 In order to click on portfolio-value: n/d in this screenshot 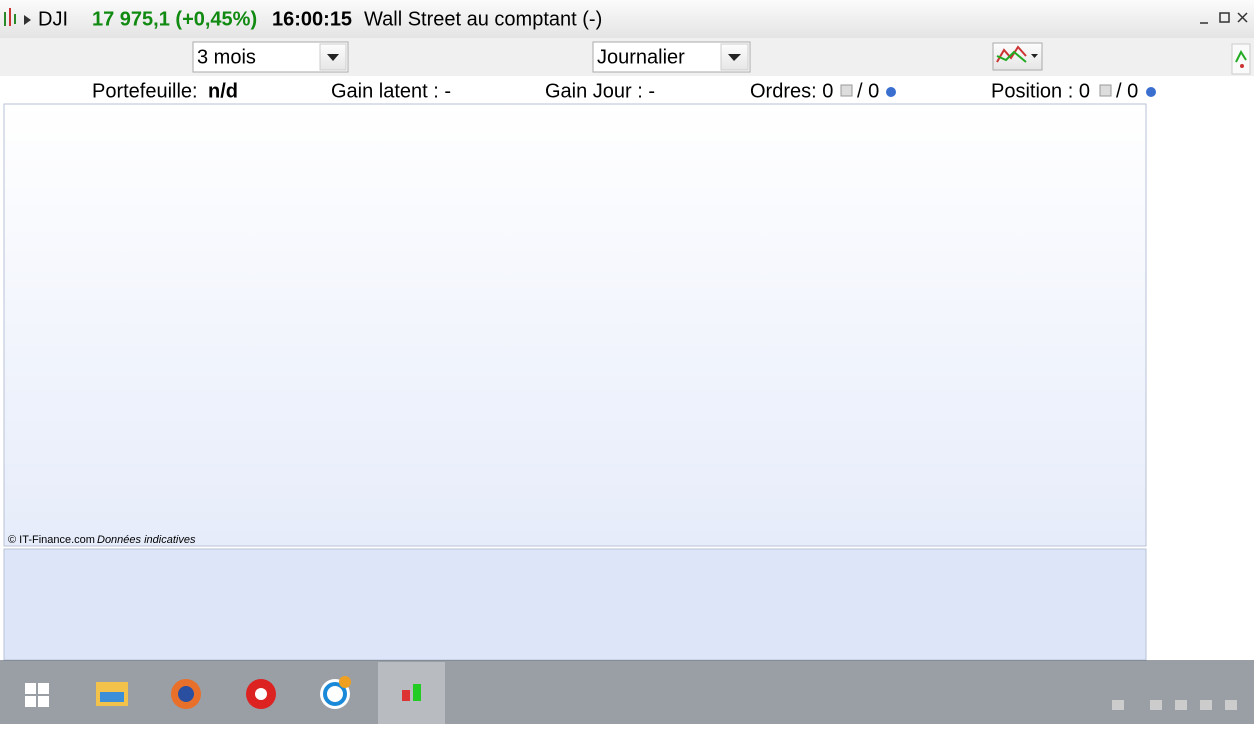, I will do `click(223, 91)`.